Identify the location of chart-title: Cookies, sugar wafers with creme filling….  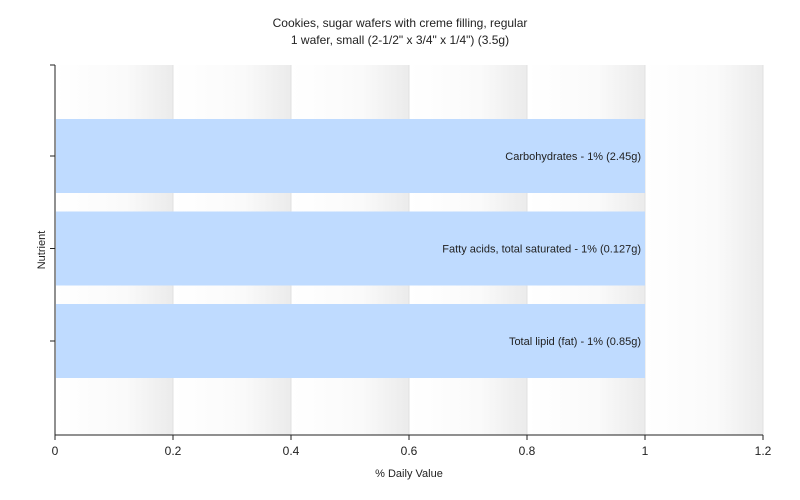
(400, 31).